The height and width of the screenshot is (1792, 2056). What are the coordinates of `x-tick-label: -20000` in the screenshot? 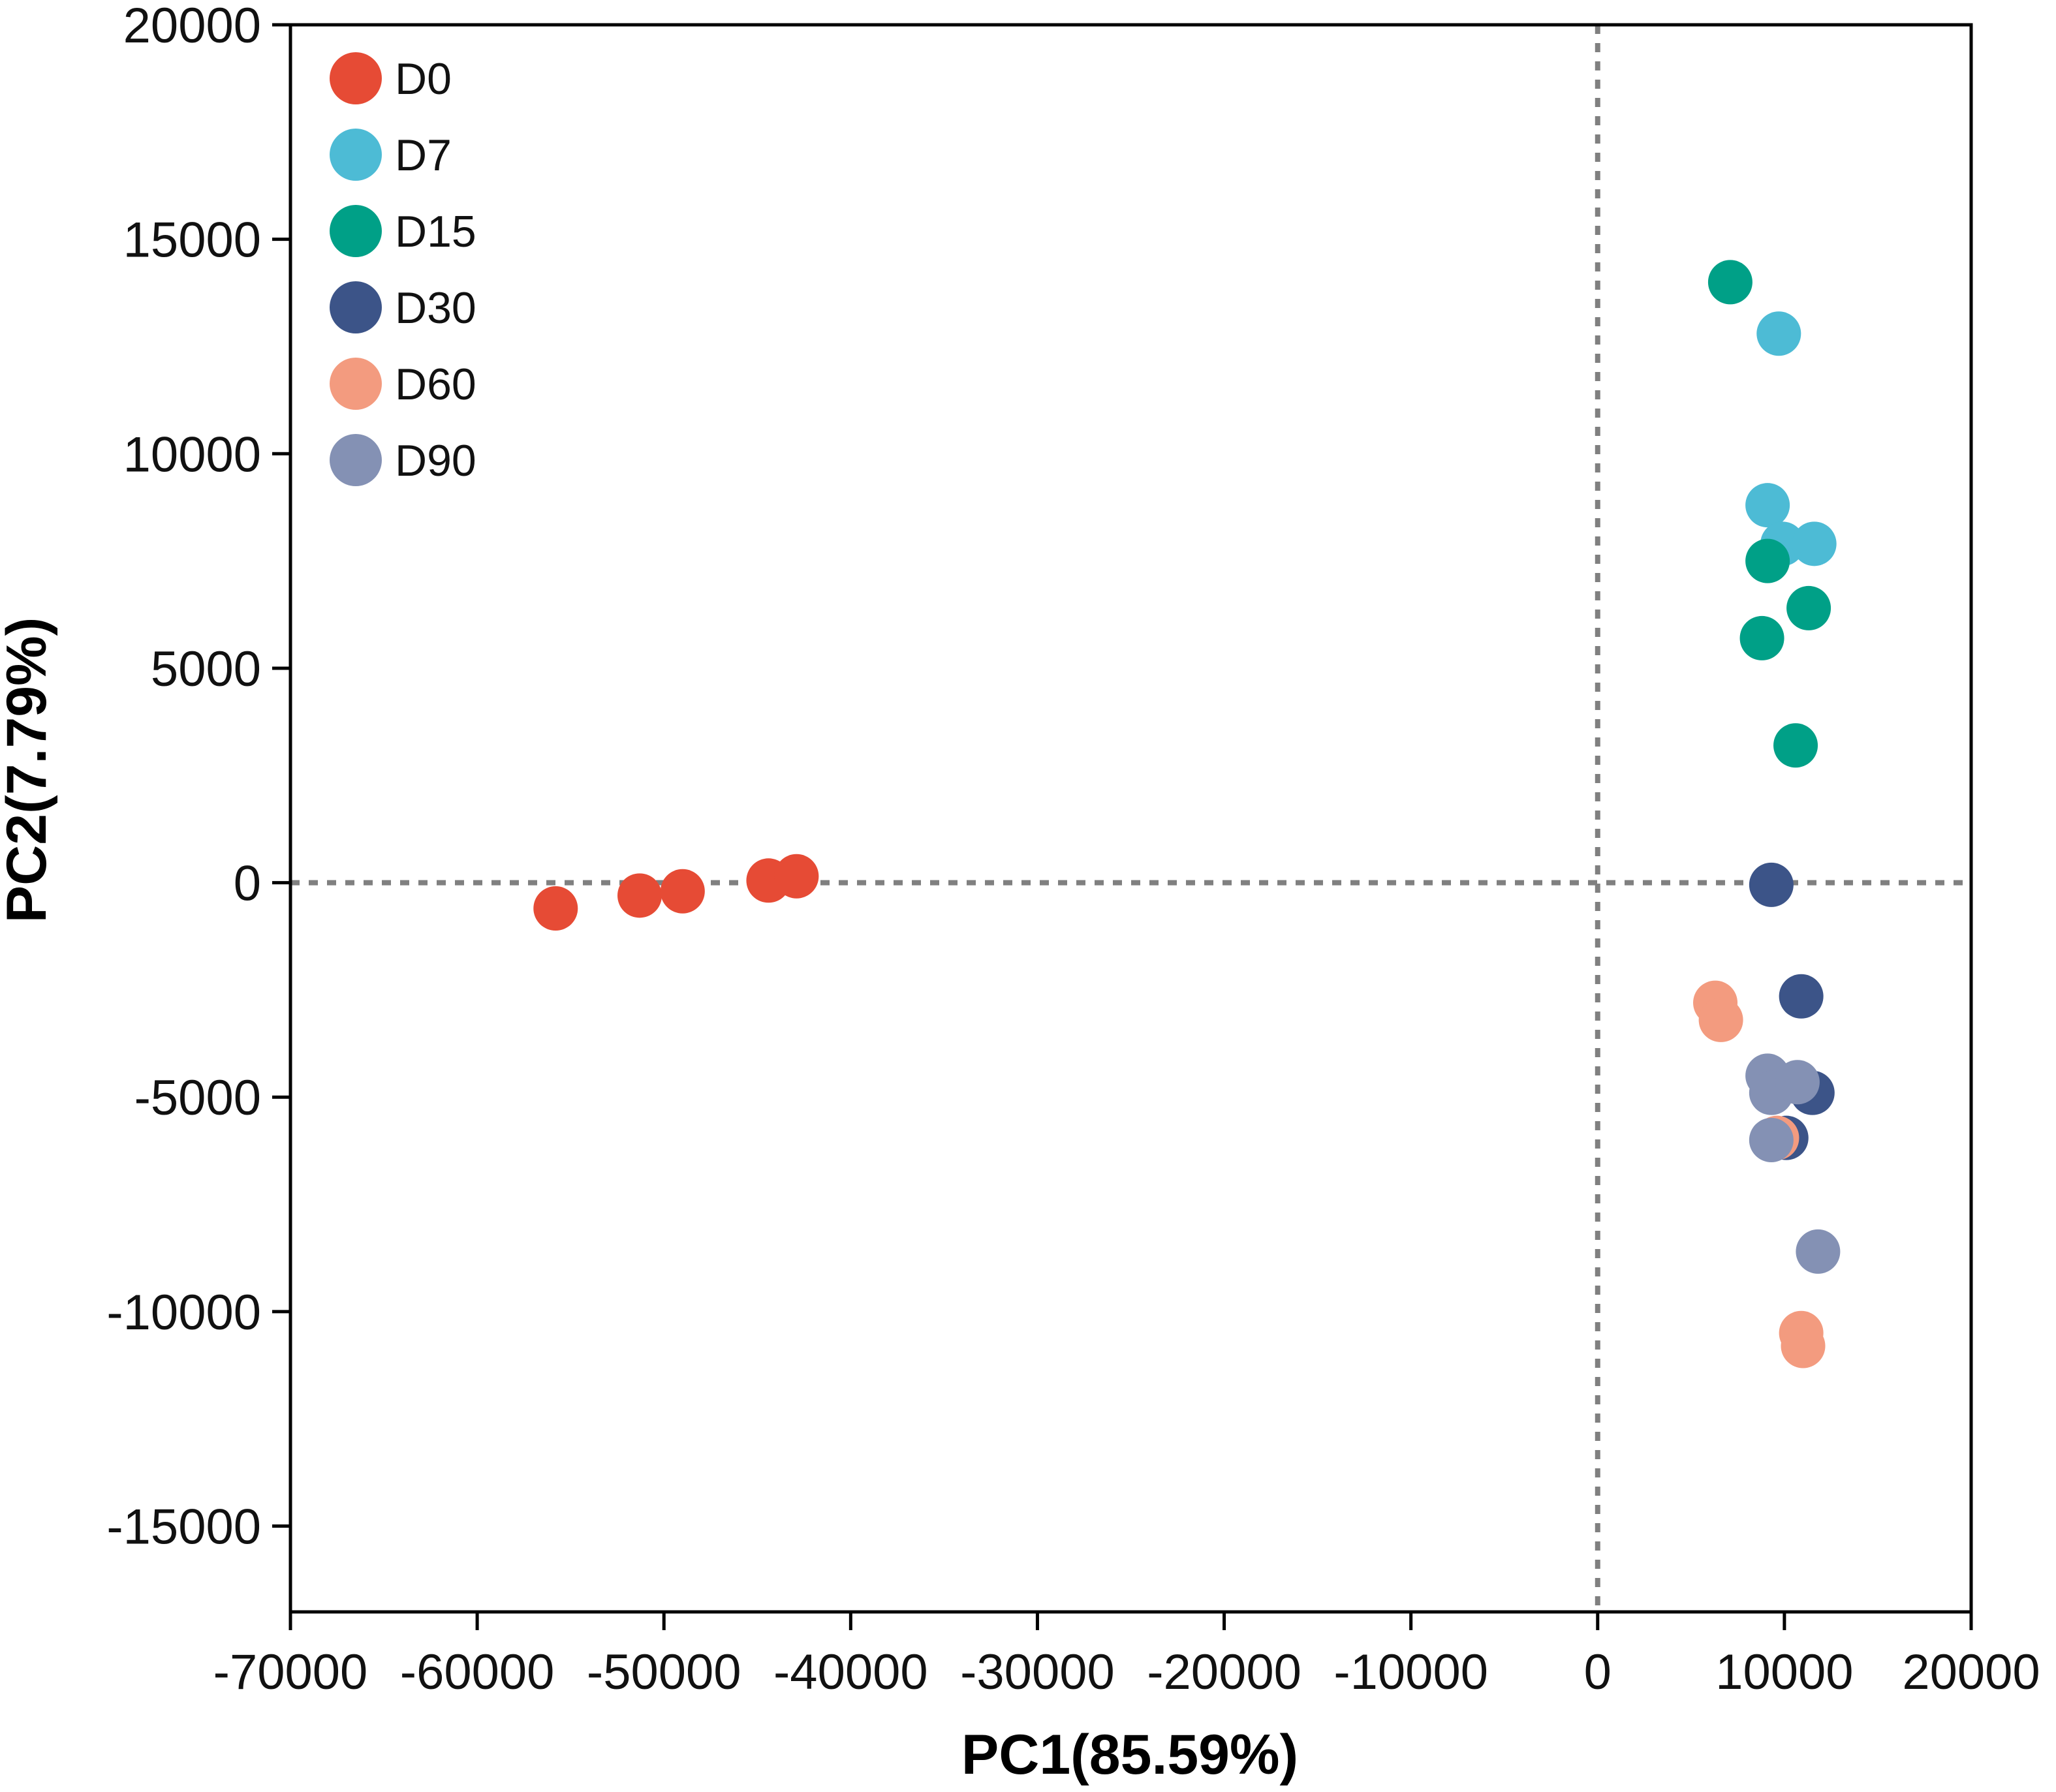 It's located at (1224, 1672).